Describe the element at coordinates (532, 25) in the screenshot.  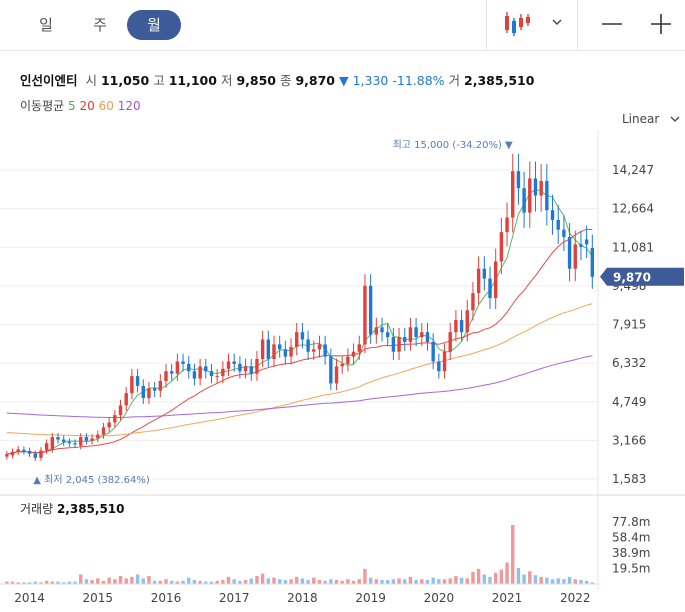
I see `chart-type-dropdown` at that location.